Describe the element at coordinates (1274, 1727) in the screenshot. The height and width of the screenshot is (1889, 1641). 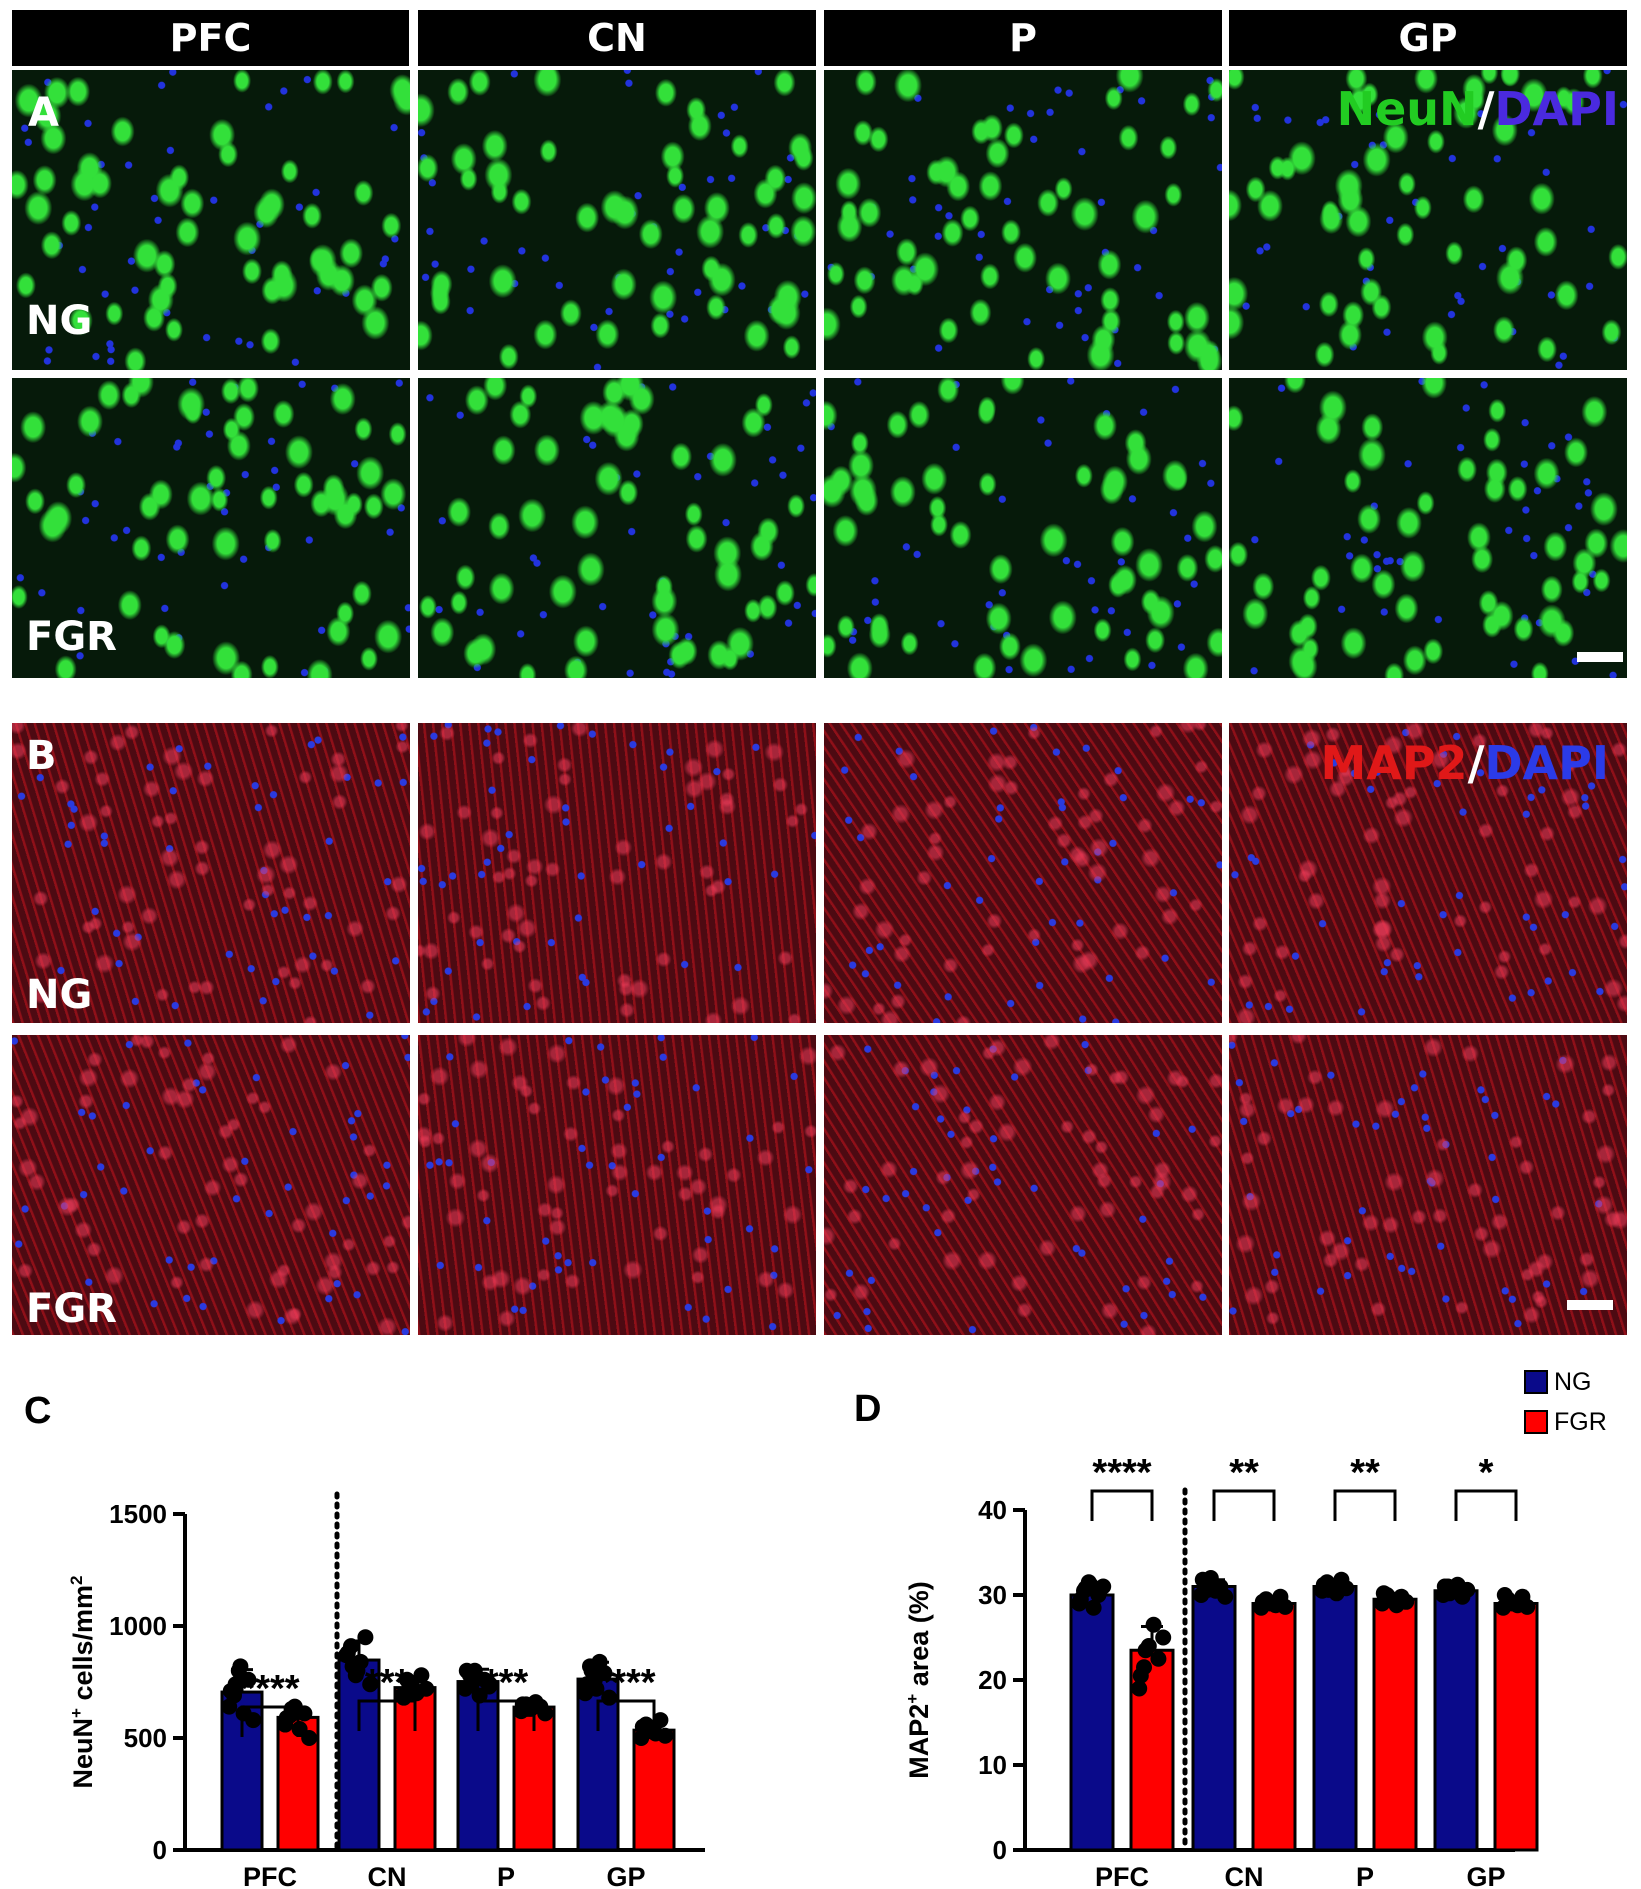
I see `bar-fgr-cn` at that location.